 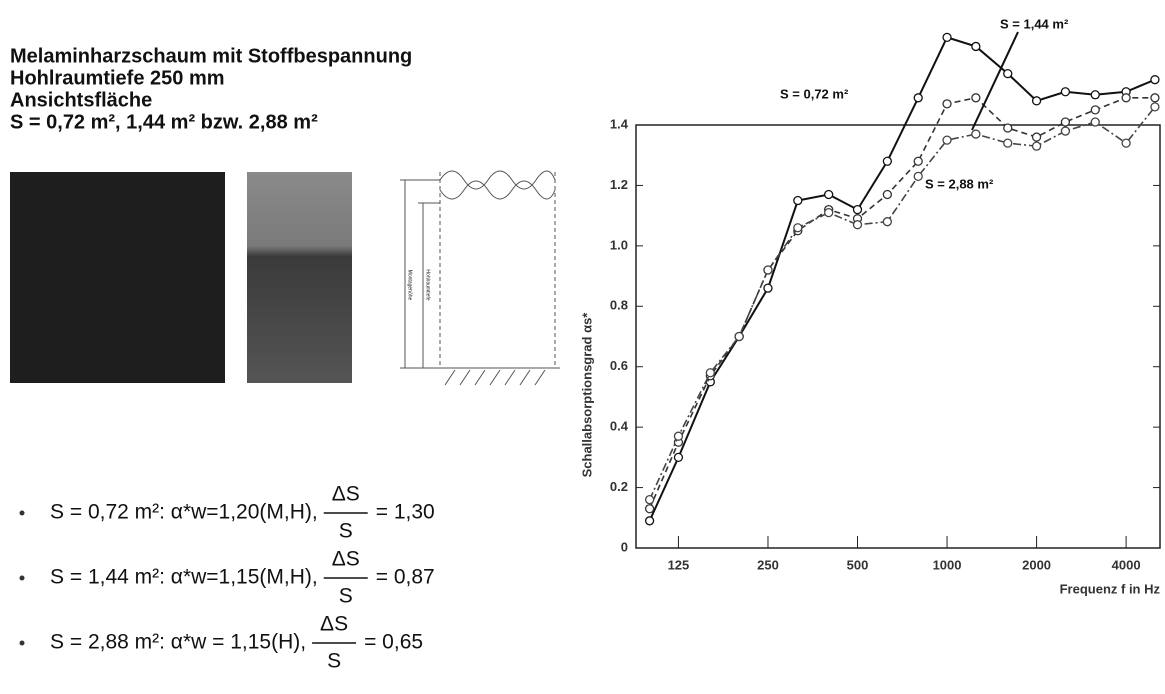 I want to click on series-label: S = 0,72 m², so click(x=814, y=93).